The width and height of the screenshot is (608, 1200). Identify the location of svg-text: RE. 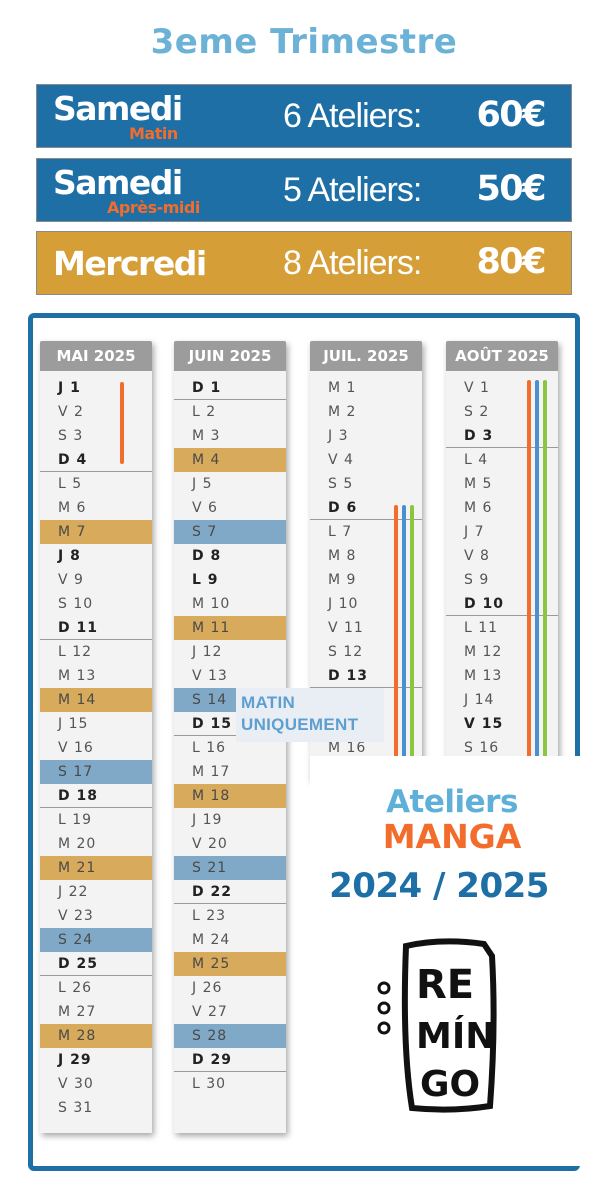
(445, 985).